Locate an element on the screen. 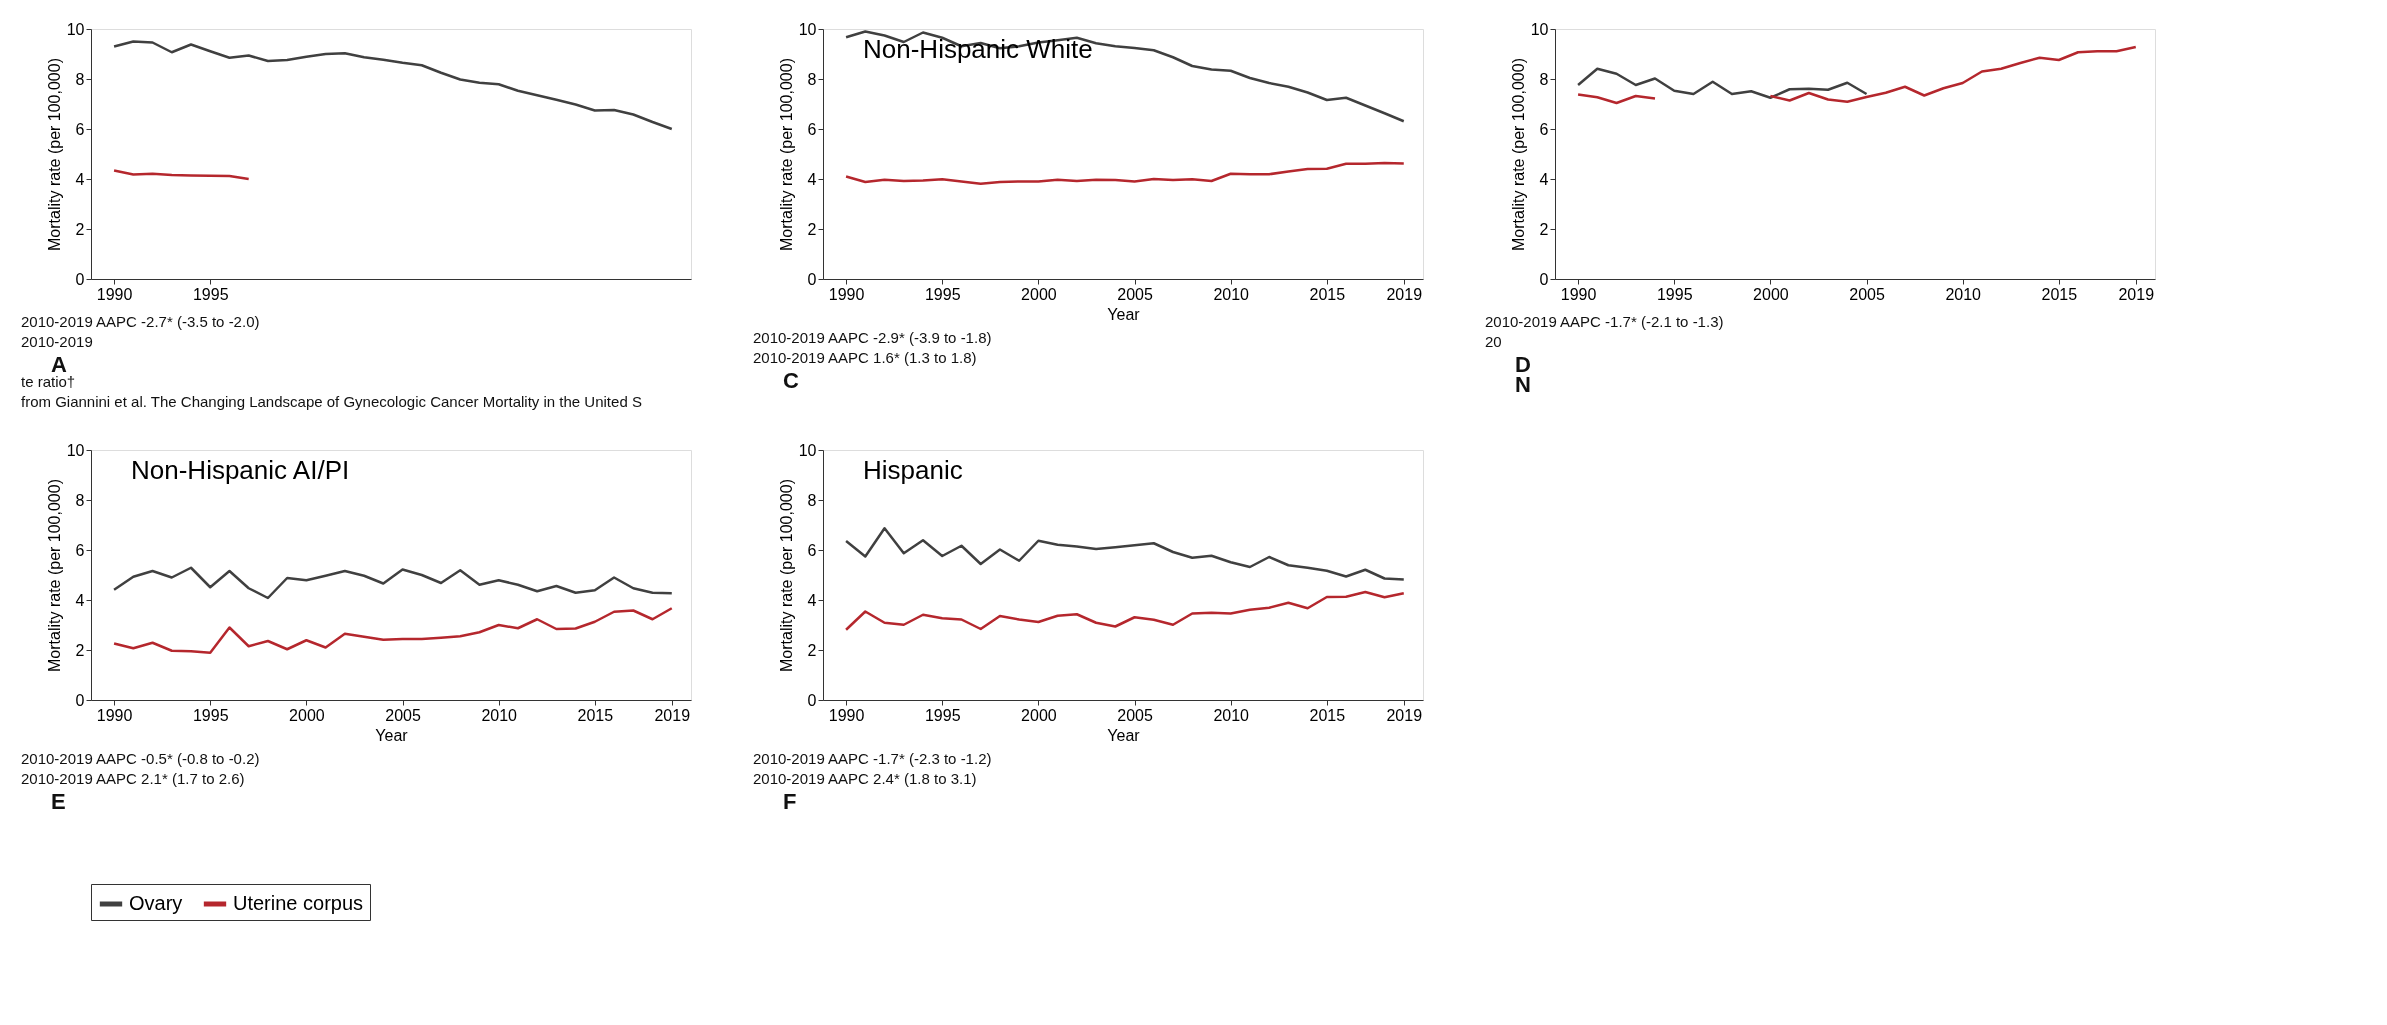 Image resolution: width=2387 pixels, height=1025 pixels. text: C is located at coordinates (791, 380).